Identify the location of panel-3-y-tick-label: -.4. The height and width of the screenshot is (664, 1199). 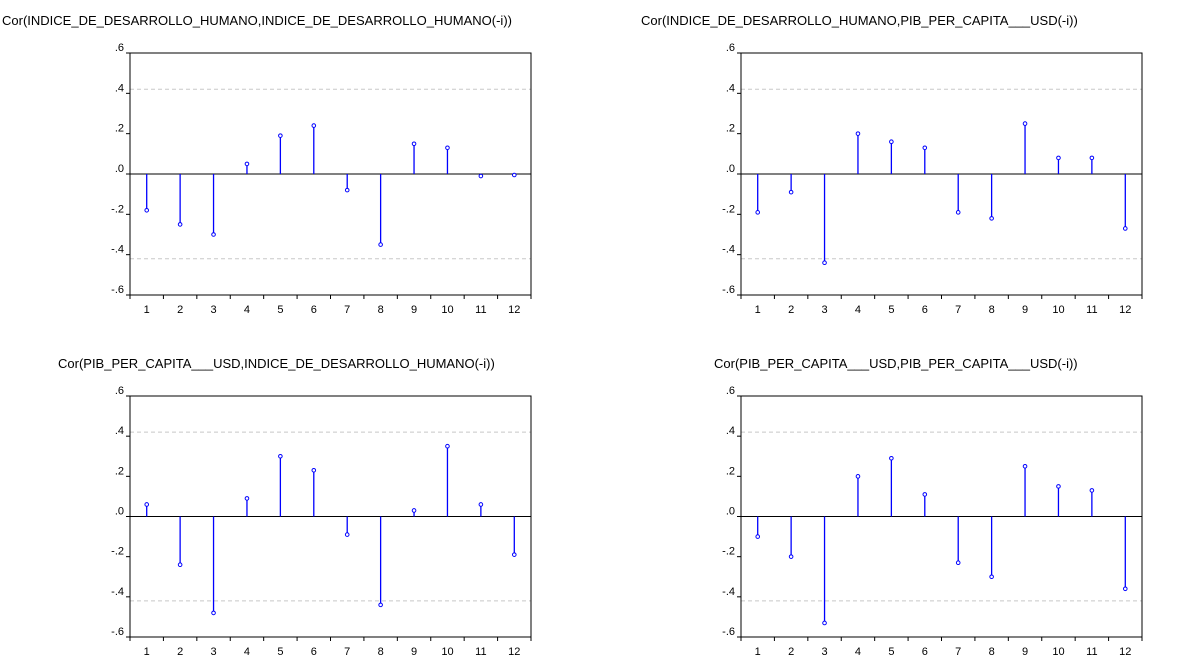
(117, 592).